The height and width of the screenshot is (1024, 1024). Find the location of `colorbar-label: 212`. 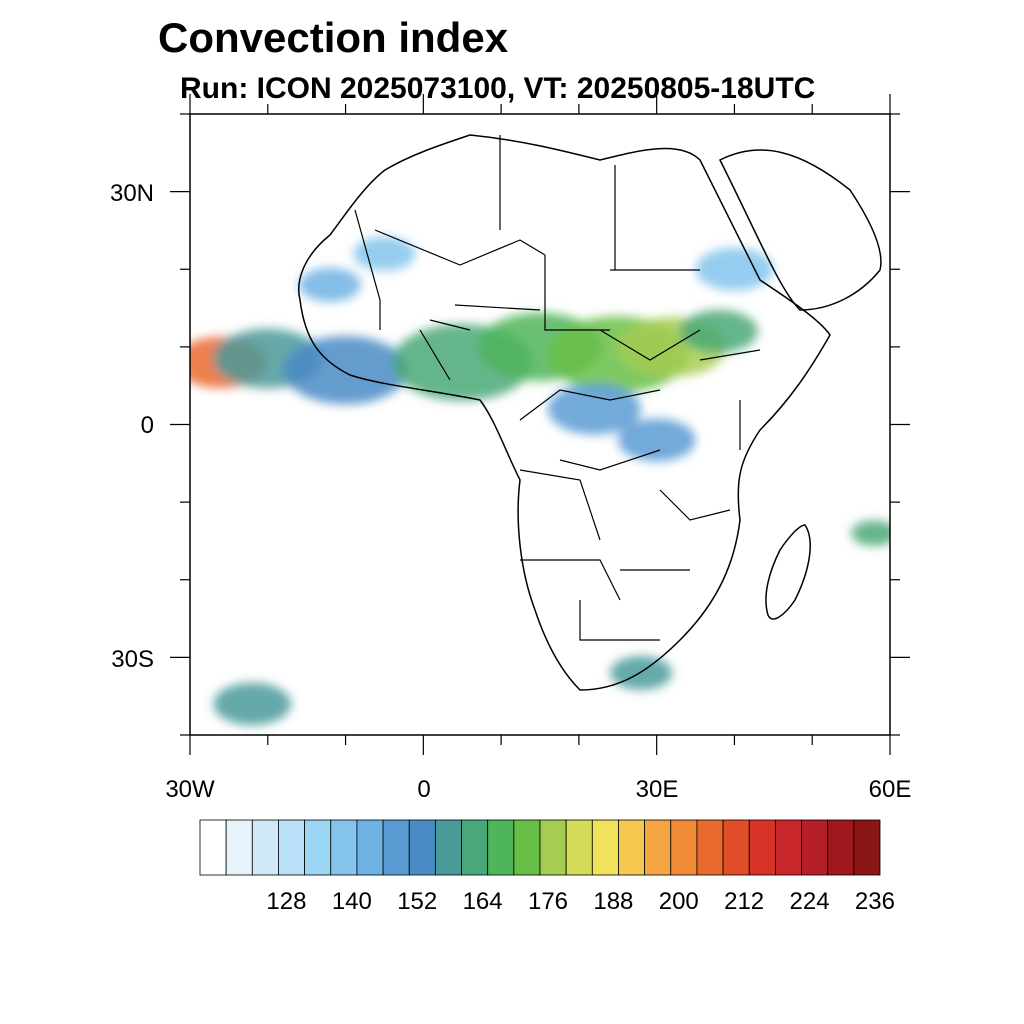

colorbar-label: 212 is located at coordinates (744, 901).